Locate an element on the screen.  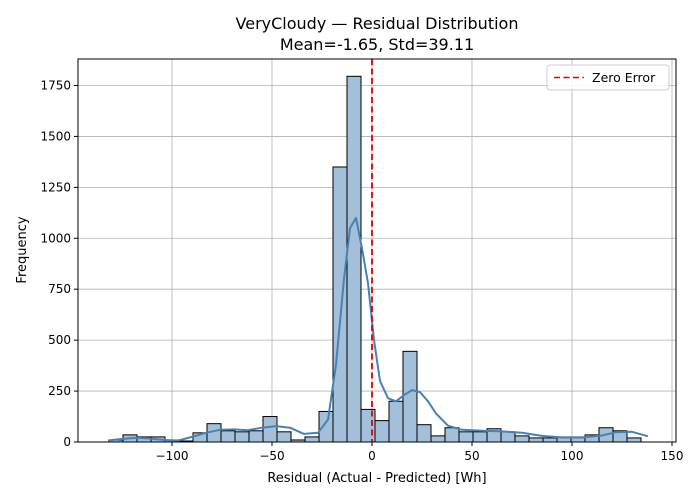
x-axis-ticks: −100 −50 0 50 100 150 is located at coordinates (420, 452).